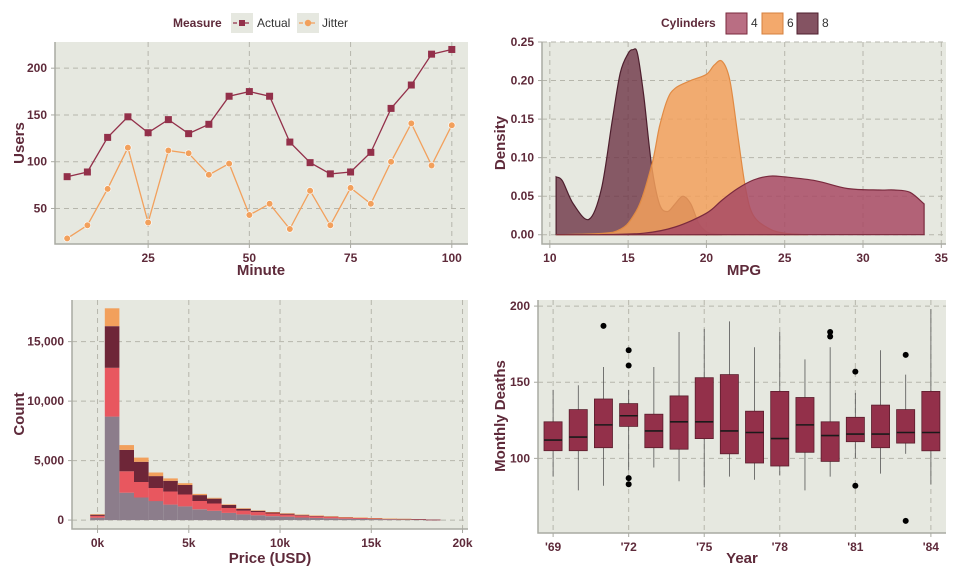 This screenshot has height=576, width=960. I want to click on y-tick-label: 0.20, so click(523, 81).